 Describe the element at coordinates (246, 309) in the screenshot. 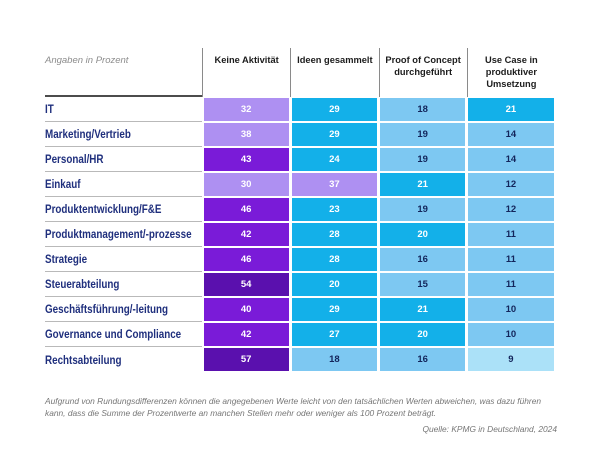

I see `heatmap-cell: 40` at that location.